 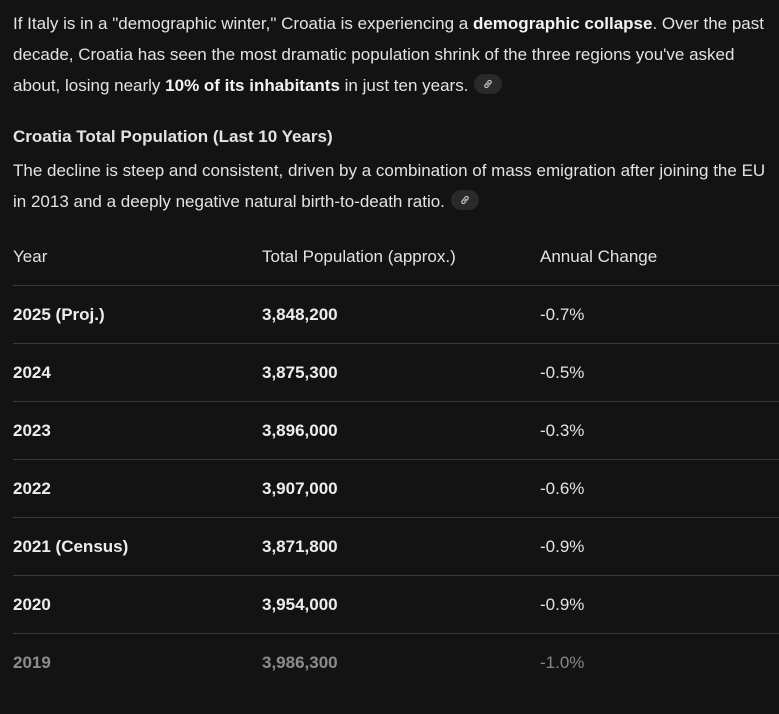 What do you see at coordinates (137, 372) in the screenshot?
I see `cell-year: 2024` at bounding box center [137, 372].